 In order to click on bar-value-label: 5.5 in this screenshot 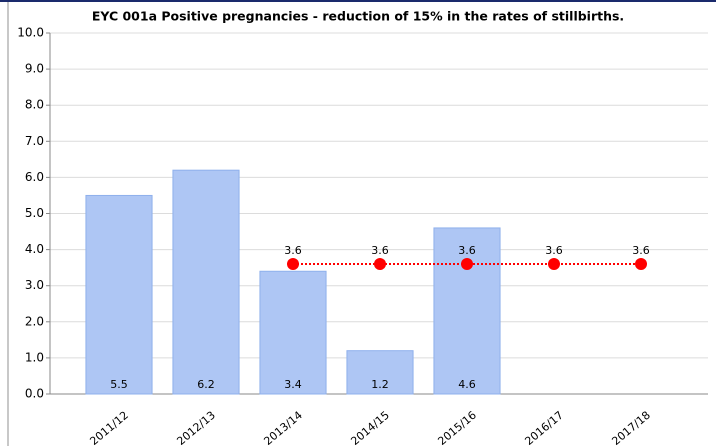, I will do `click(119, 384)`.